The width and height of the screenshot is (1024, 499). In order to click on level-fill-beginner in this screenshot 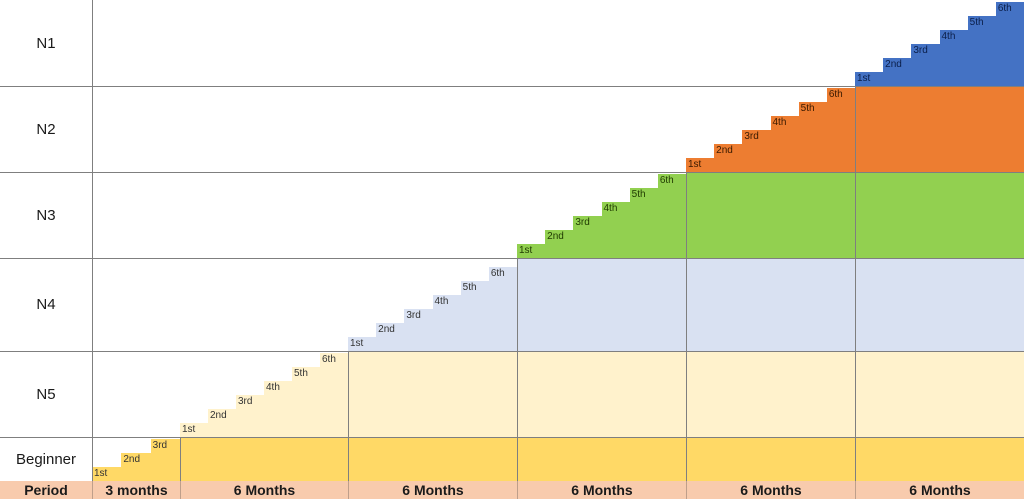, I will do `click(602, 459)`.